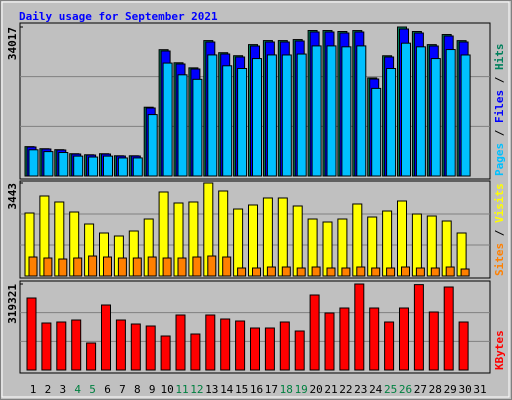 The image size is (512, 400). What do you see at coordinates (315, 389) in the screenshot?
I see `x-tick-label: 20` at bounding box center [315, 389].